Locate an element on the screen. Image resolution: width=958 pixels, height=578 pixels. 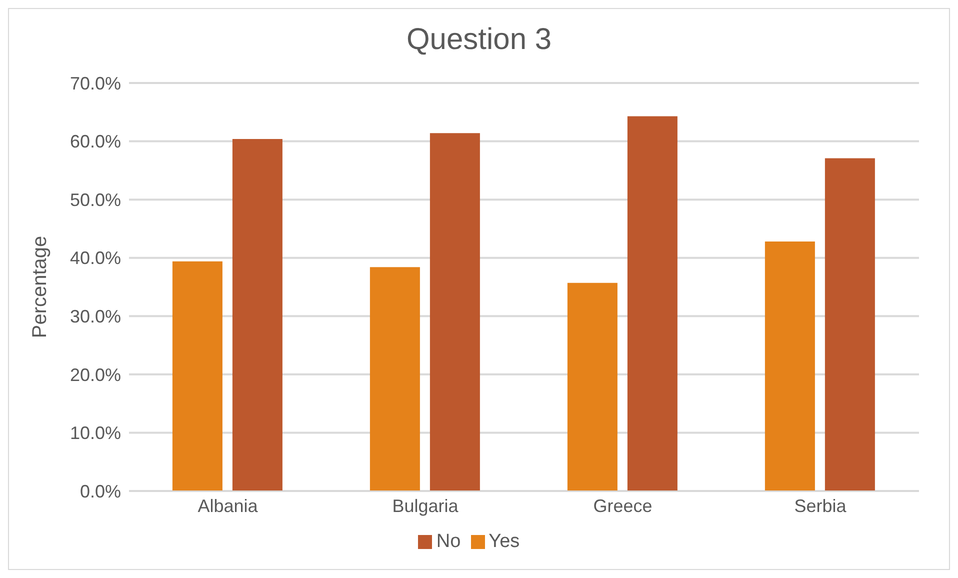
y-tick-label: 60.0% is located at coordinates (95, 142).